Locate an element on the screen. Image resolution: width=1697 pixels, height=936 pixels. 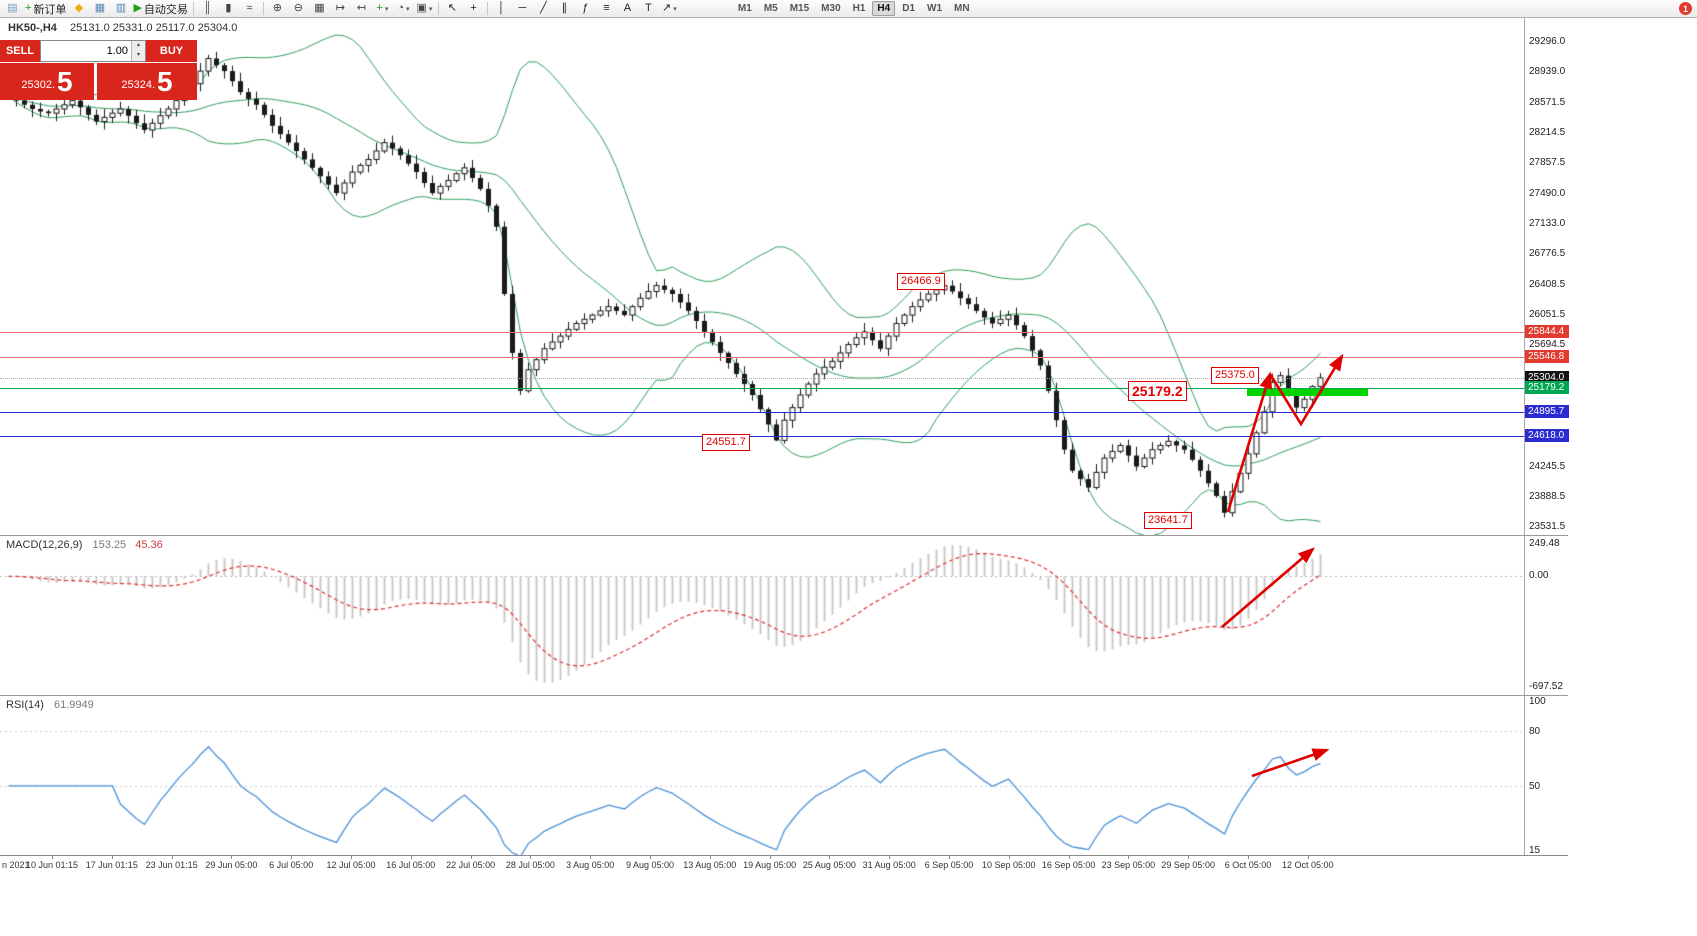
arrows-button: ↗ ▾ is located at coordinates (669, 9).